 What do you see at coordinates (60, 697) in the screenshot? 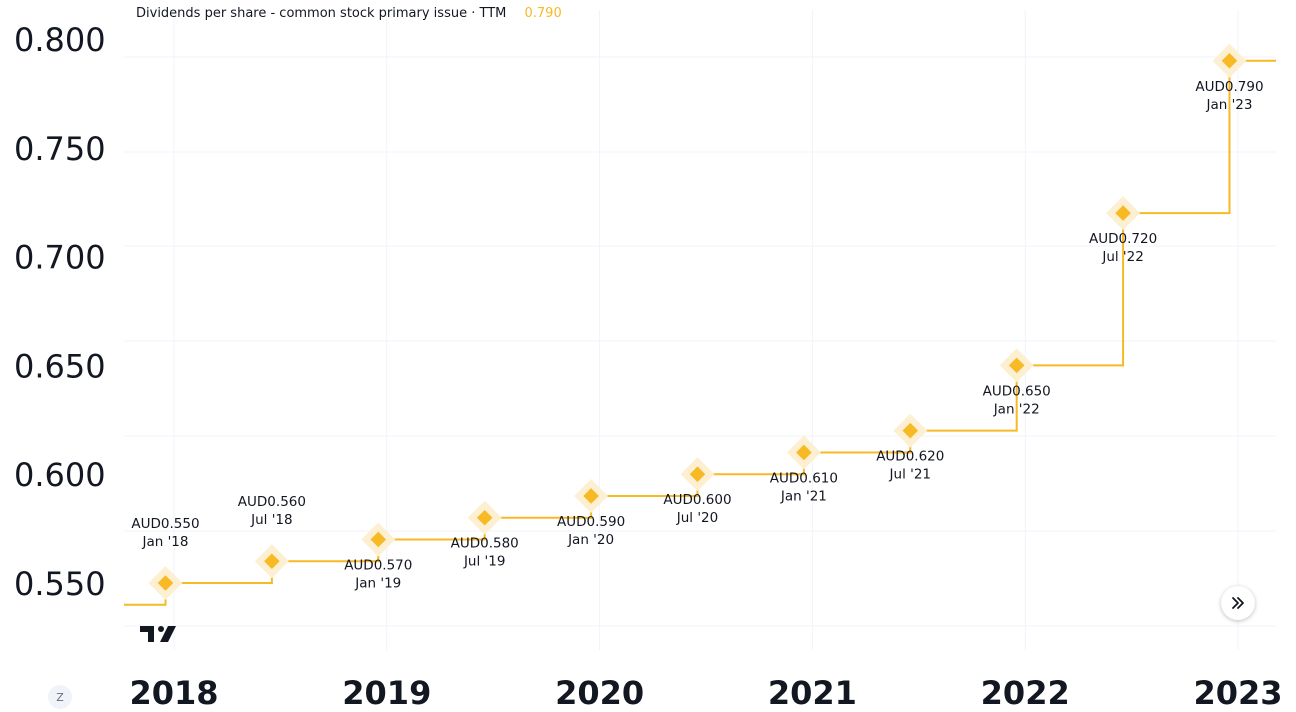
I see `zoom-button: Z` at bounding box center [60, 697].